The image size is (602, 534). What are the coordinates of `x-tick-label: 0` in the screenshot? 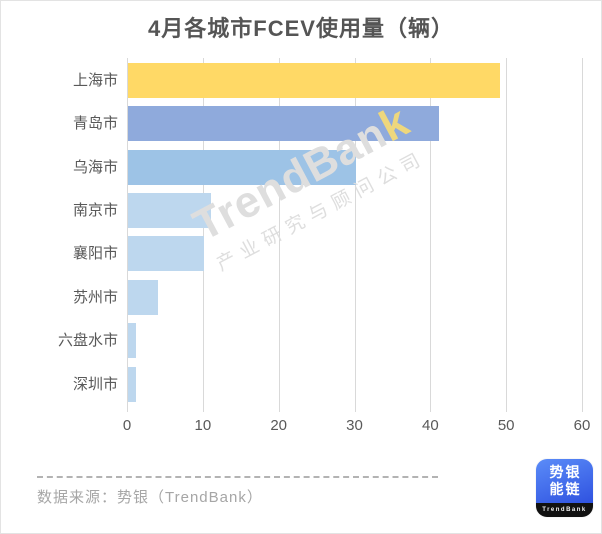 It's located at (127, 425).